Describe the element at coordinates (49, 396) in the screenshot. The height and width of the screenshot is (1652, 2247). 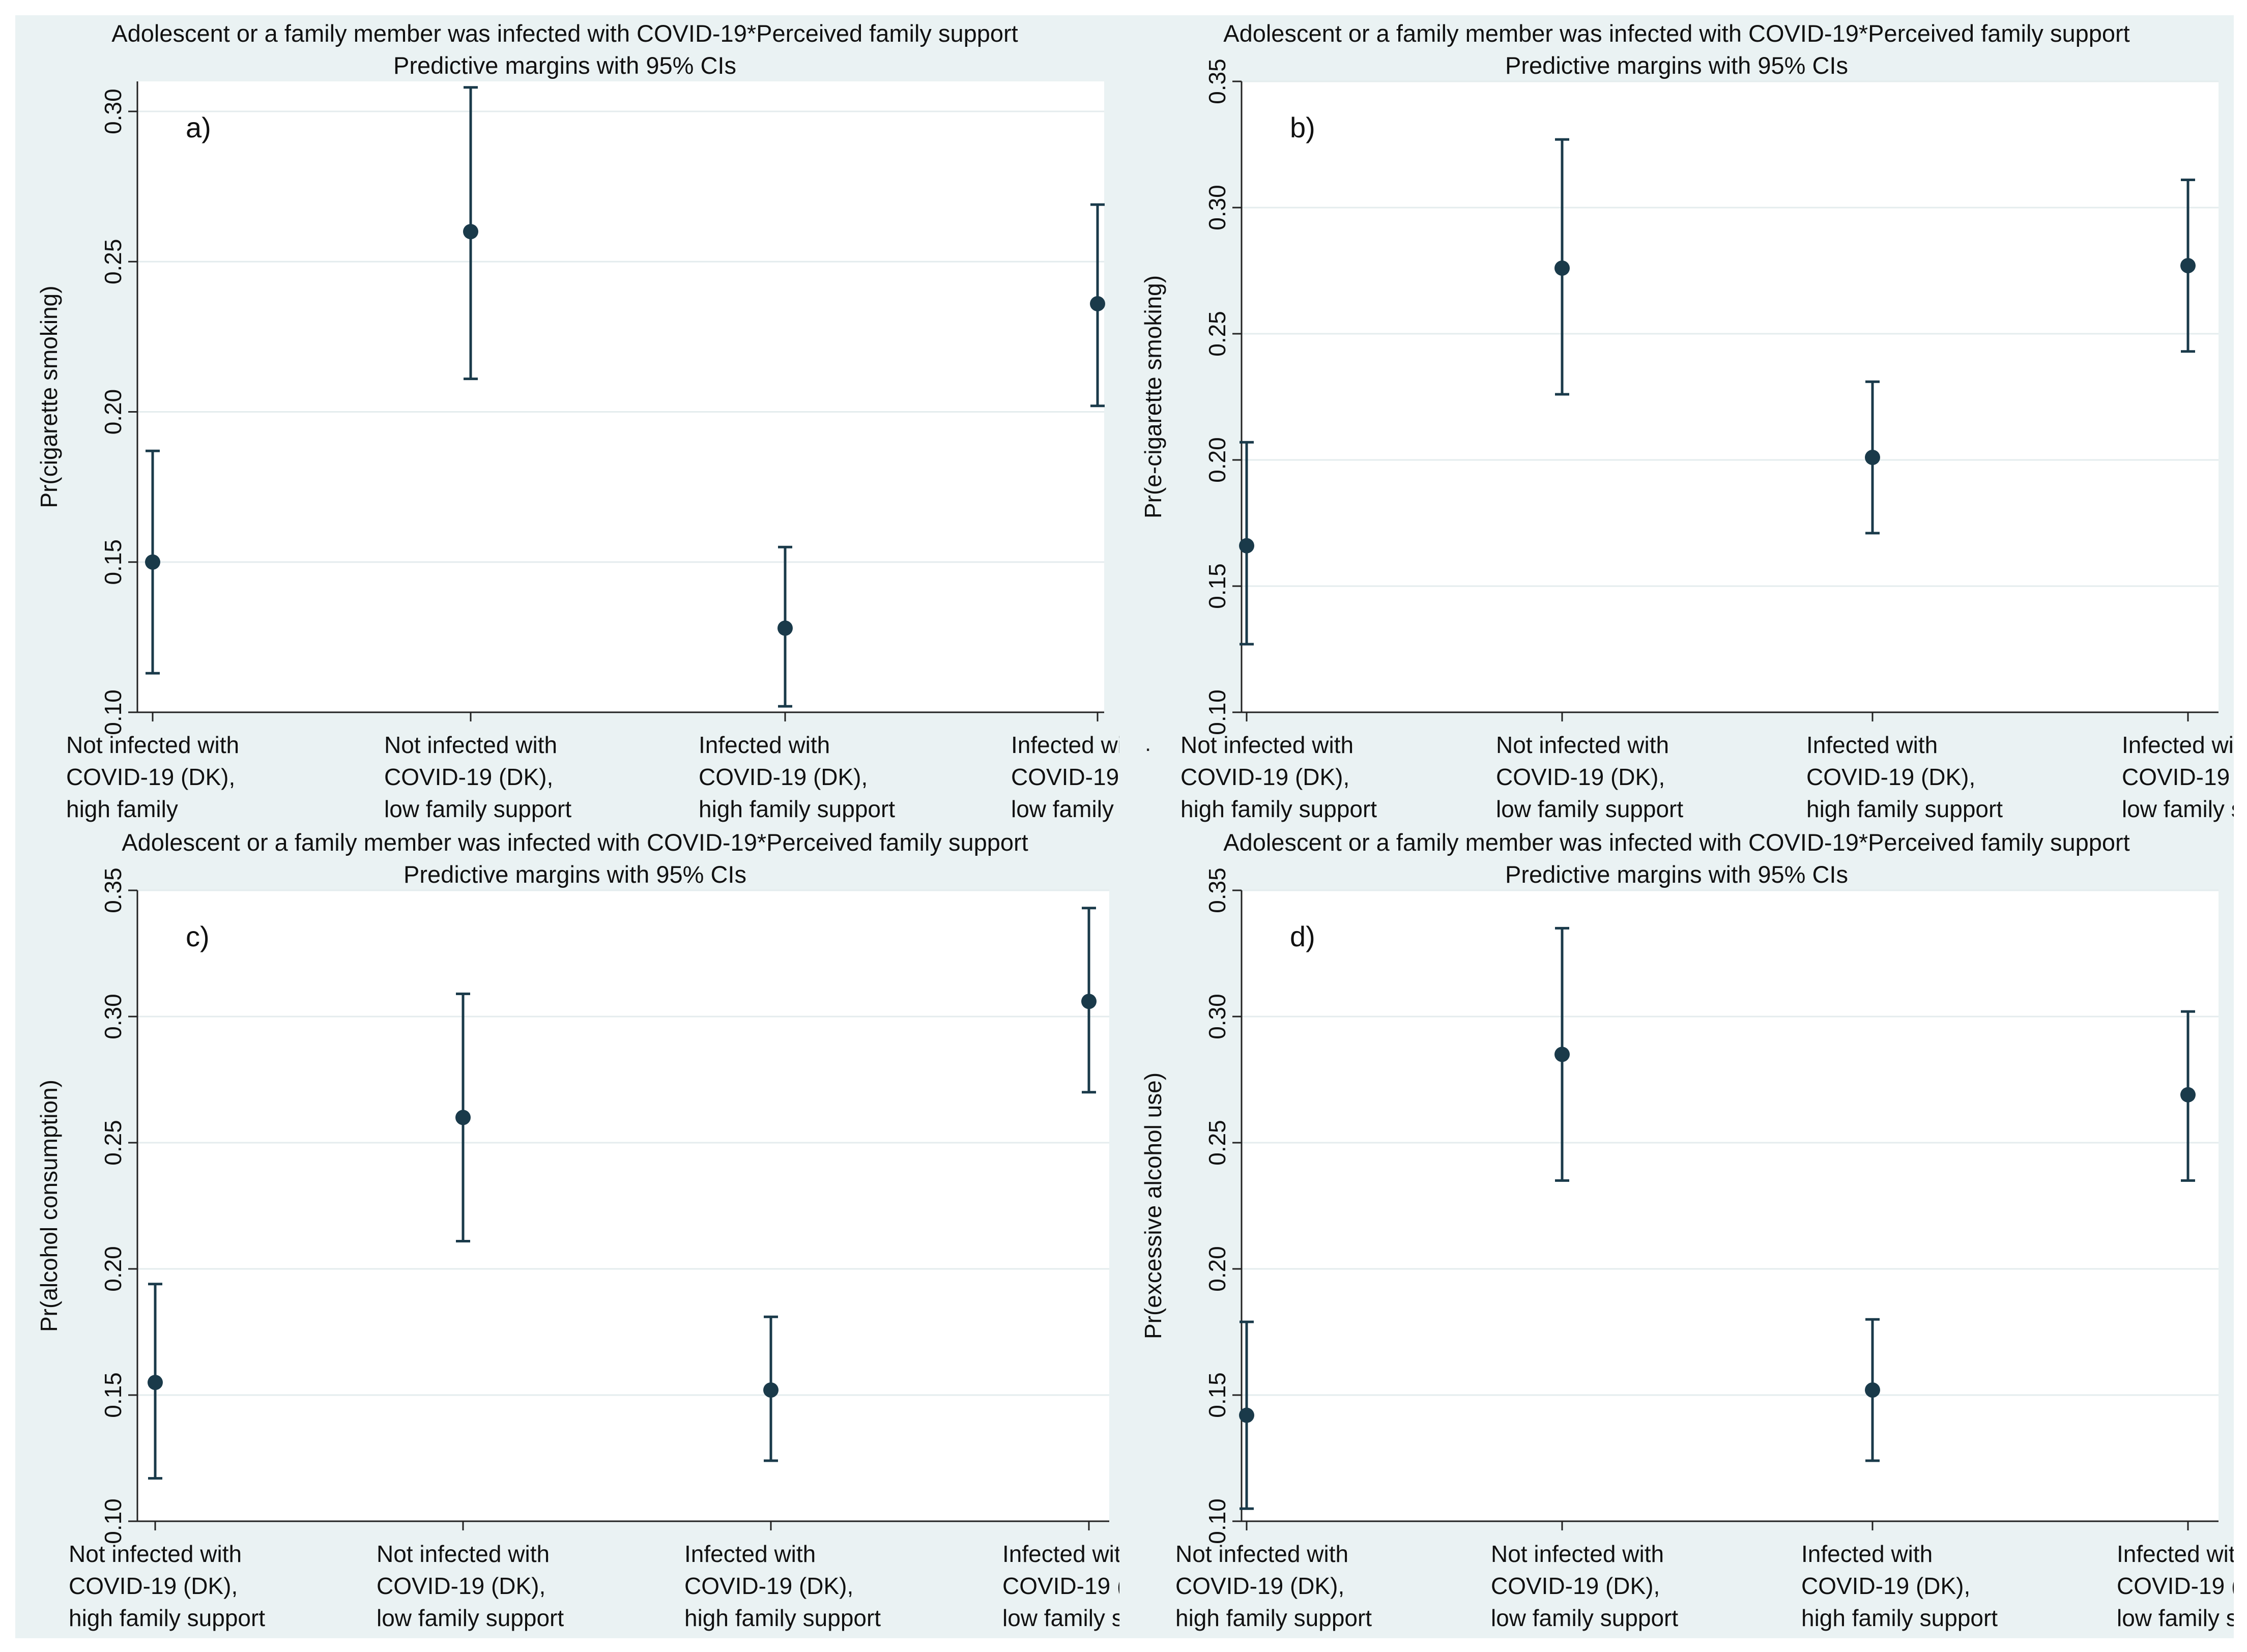
I see `y-axis-label: Pr(cigarette smoking)` at that location.